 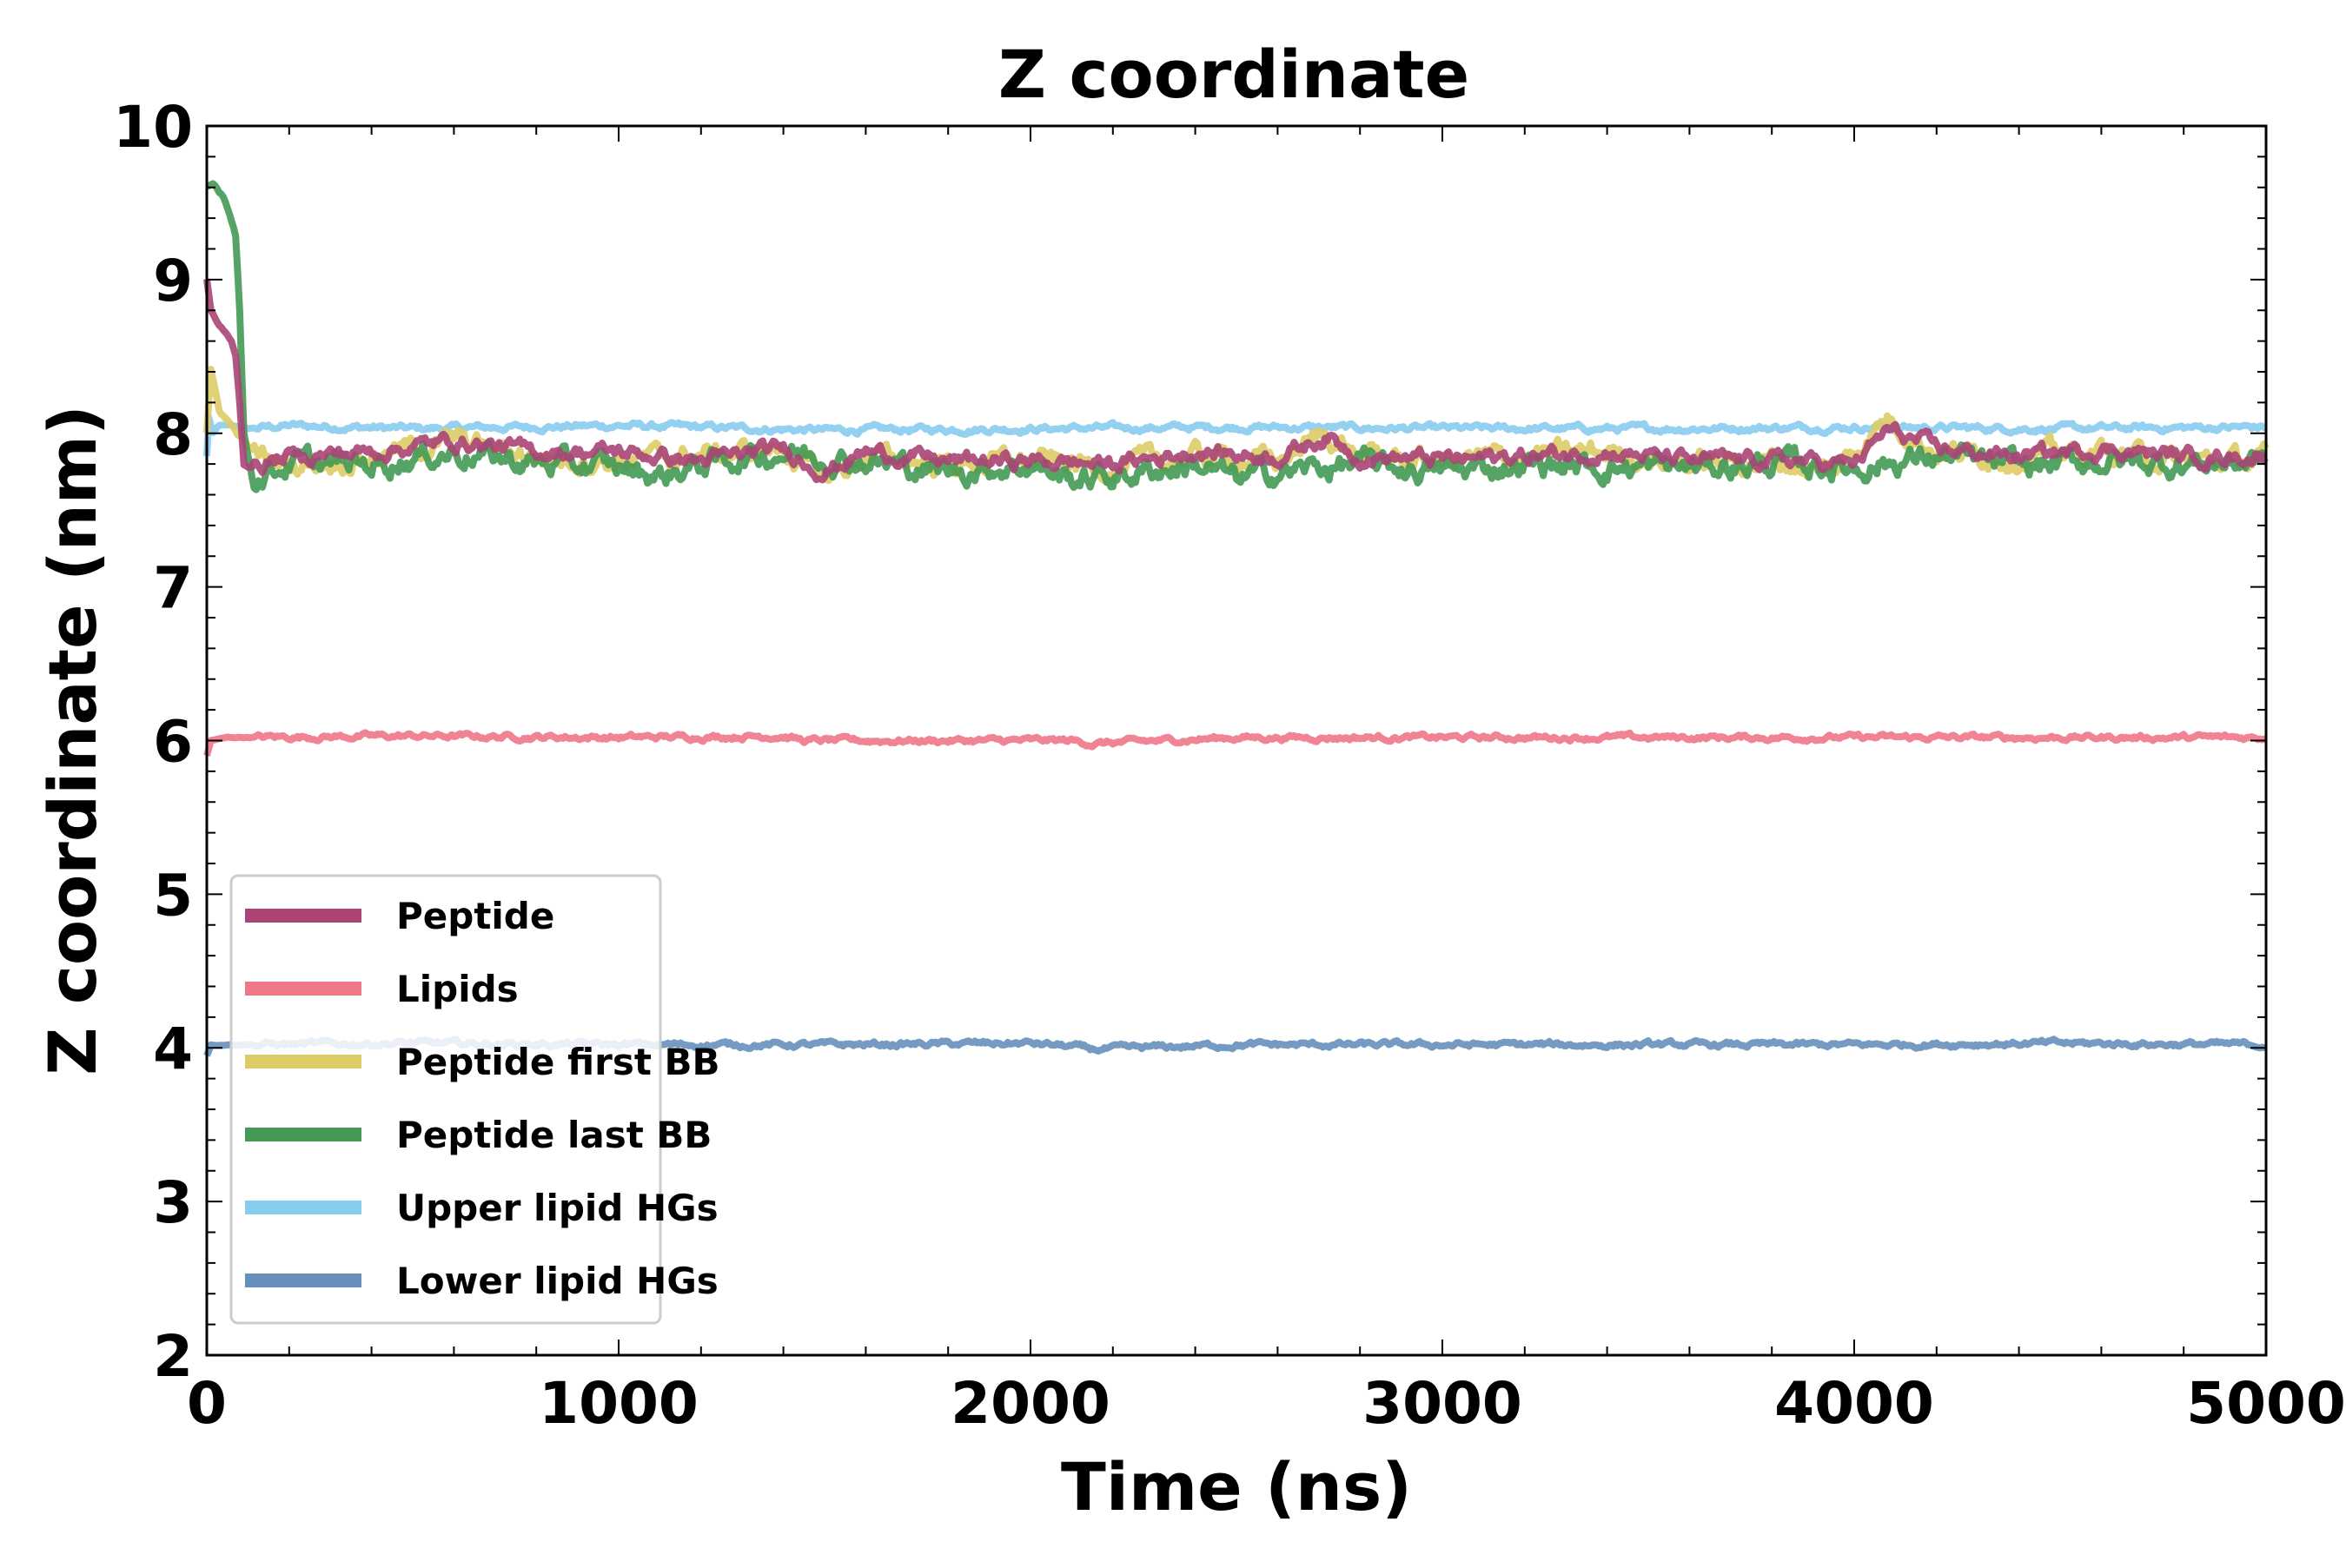 I want to click on y-tick-label: 9, so click(x=173, y=281).